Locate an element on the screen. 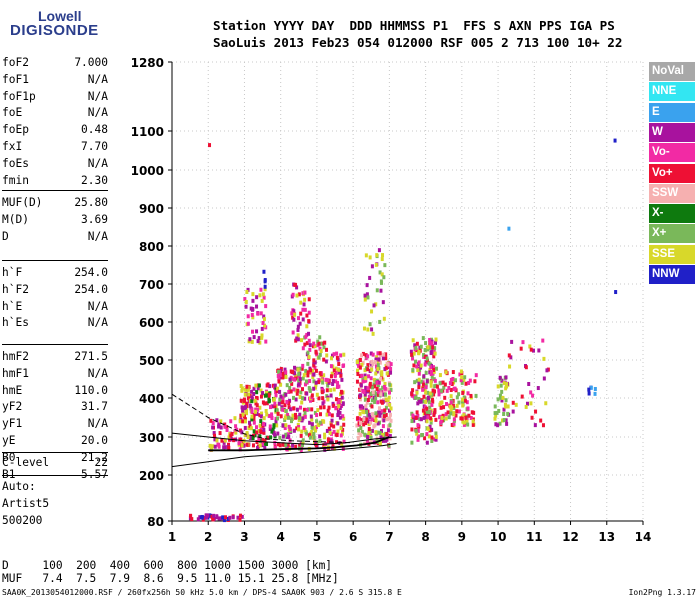  param-fof1: foF1 N/A is located at coordinates (55, 80).